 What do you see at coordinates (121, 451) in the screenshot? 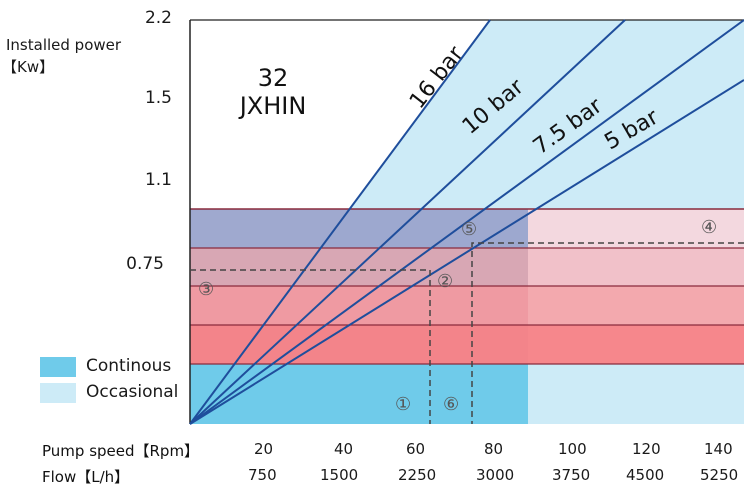
I see `x-row1-label: Pump speed【Rpm】` at bounding box center [121, 451].